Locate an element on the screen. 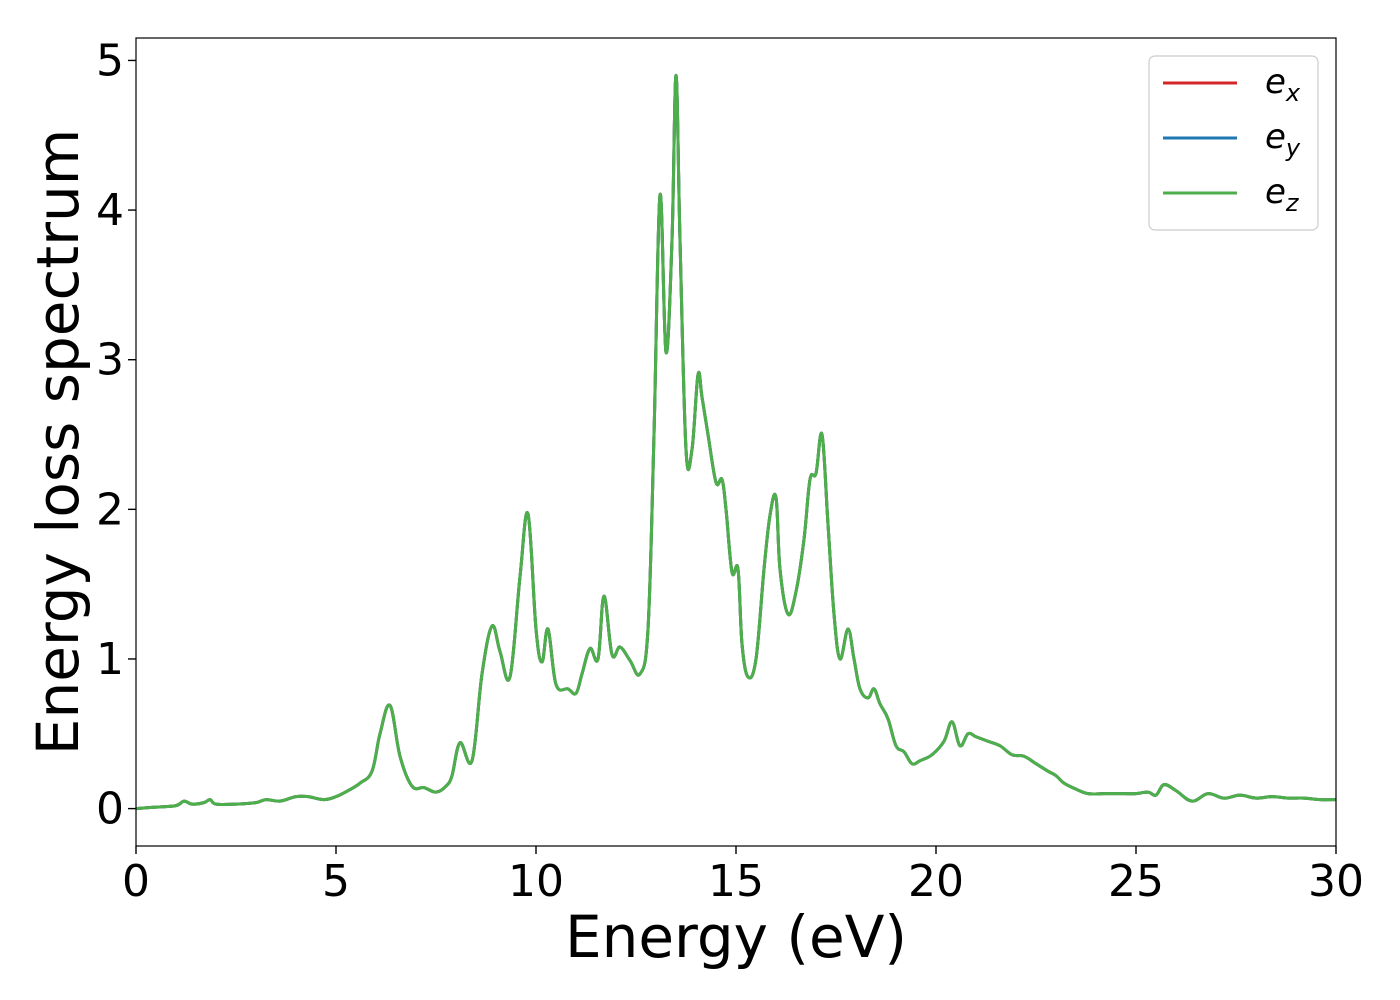 Image resolution: width=1400 pixels, height=1000 pixels. x-axis-ticks: 0 5 10 15 20 25 30 is located at coordinates (743, 876).